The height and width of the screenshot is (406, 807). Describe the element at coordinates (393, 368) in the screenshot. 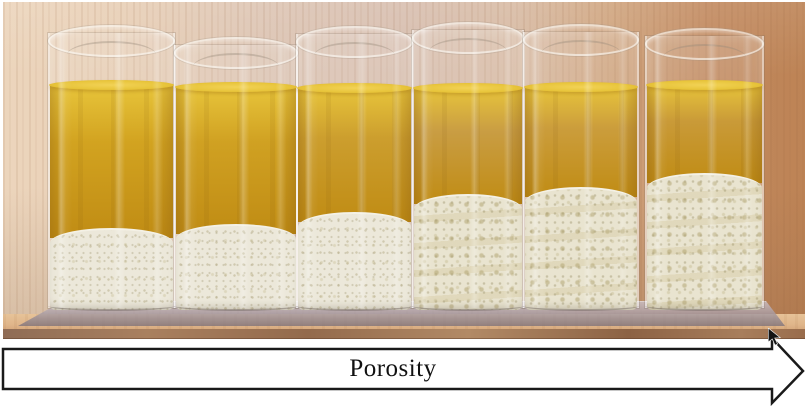

I see `porosity-label: Porosity` at that location.